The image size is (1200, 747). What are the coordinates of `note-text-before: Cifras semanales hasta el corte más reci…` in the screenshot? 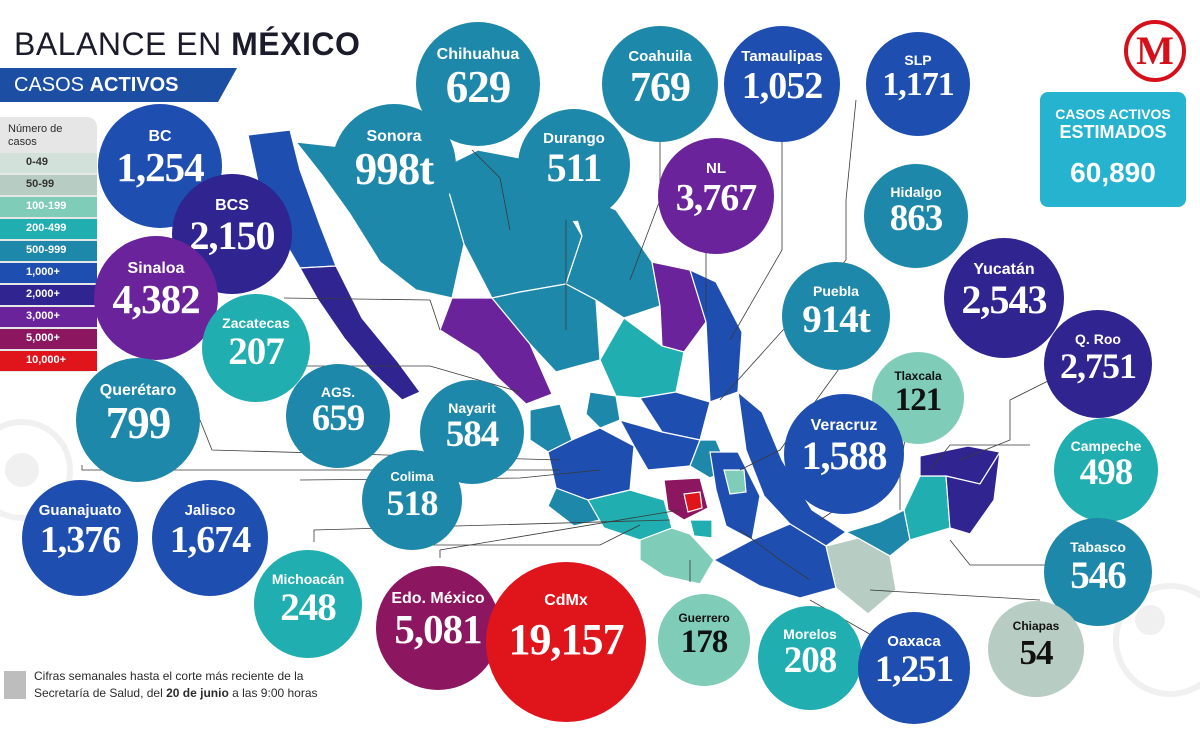 It's located at (169, 684).